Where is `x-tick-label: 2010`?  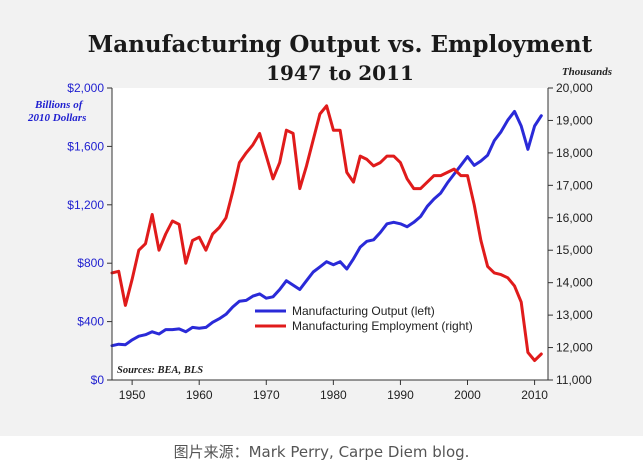 x-tick-label: 2010 is located at coordinates (534, 395).